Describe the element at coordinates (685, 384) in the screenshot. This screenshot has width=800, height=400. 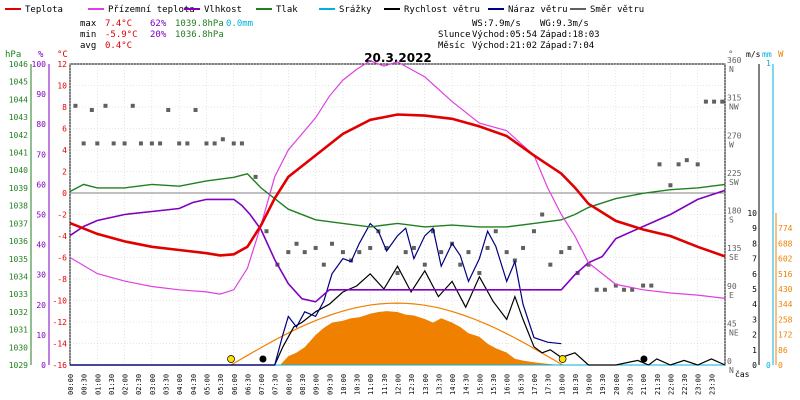
I see `tick-time: 22:30` at that location.